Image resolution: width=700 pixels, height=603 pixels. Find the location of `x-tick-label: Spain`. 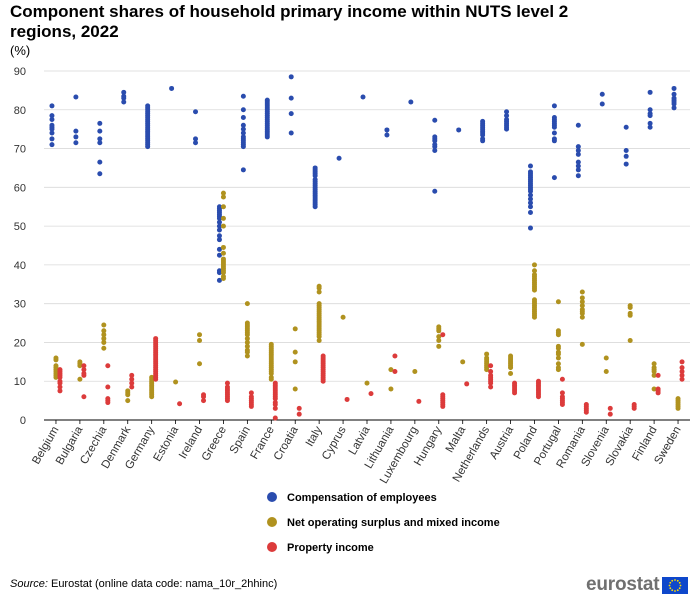

x-tick-label: Spain is located at coordinates (240, 440).